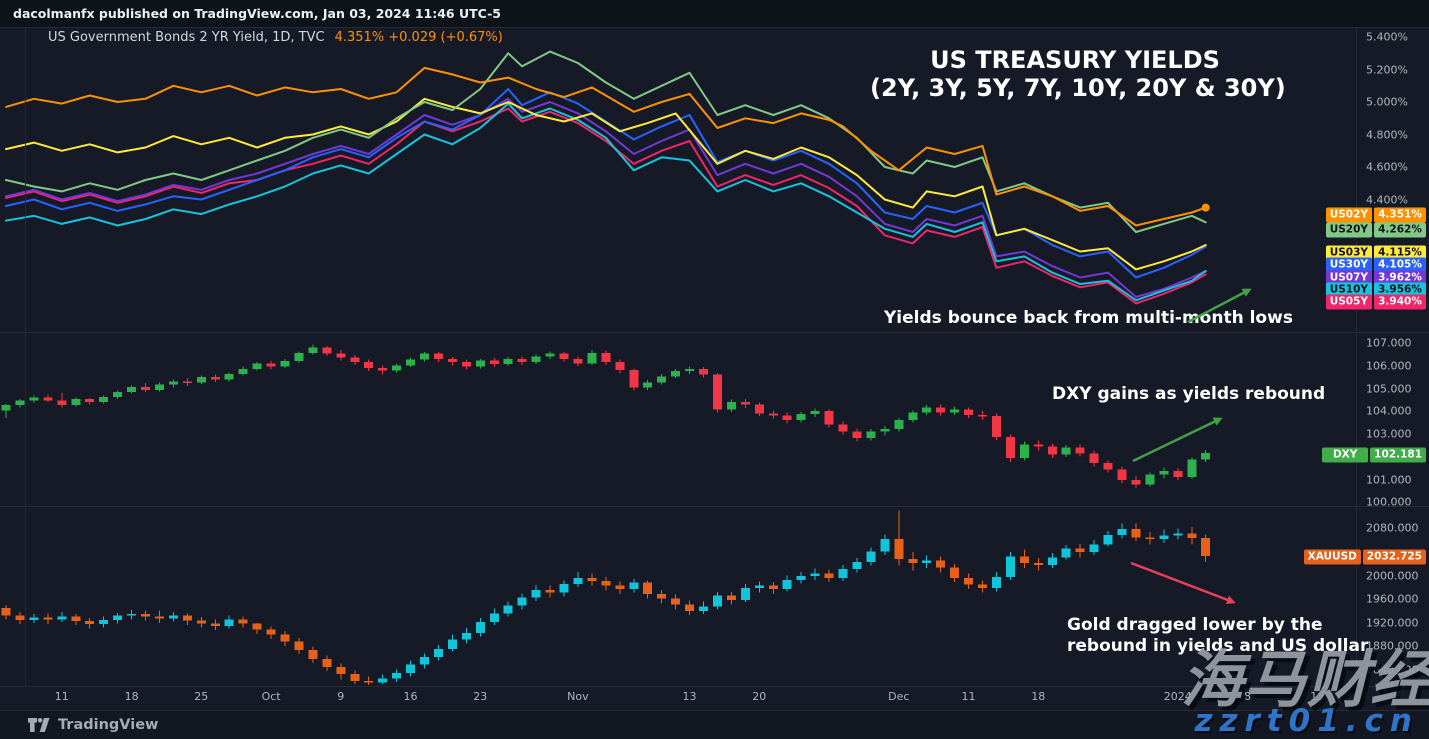 The width and height of the screenshot is (1429, 739). What do you see at coordinates (1375, 230) in the screenshot?
I see `price-label-US20Y: US20Y 4.262%` at bounding box center [1375, 230].